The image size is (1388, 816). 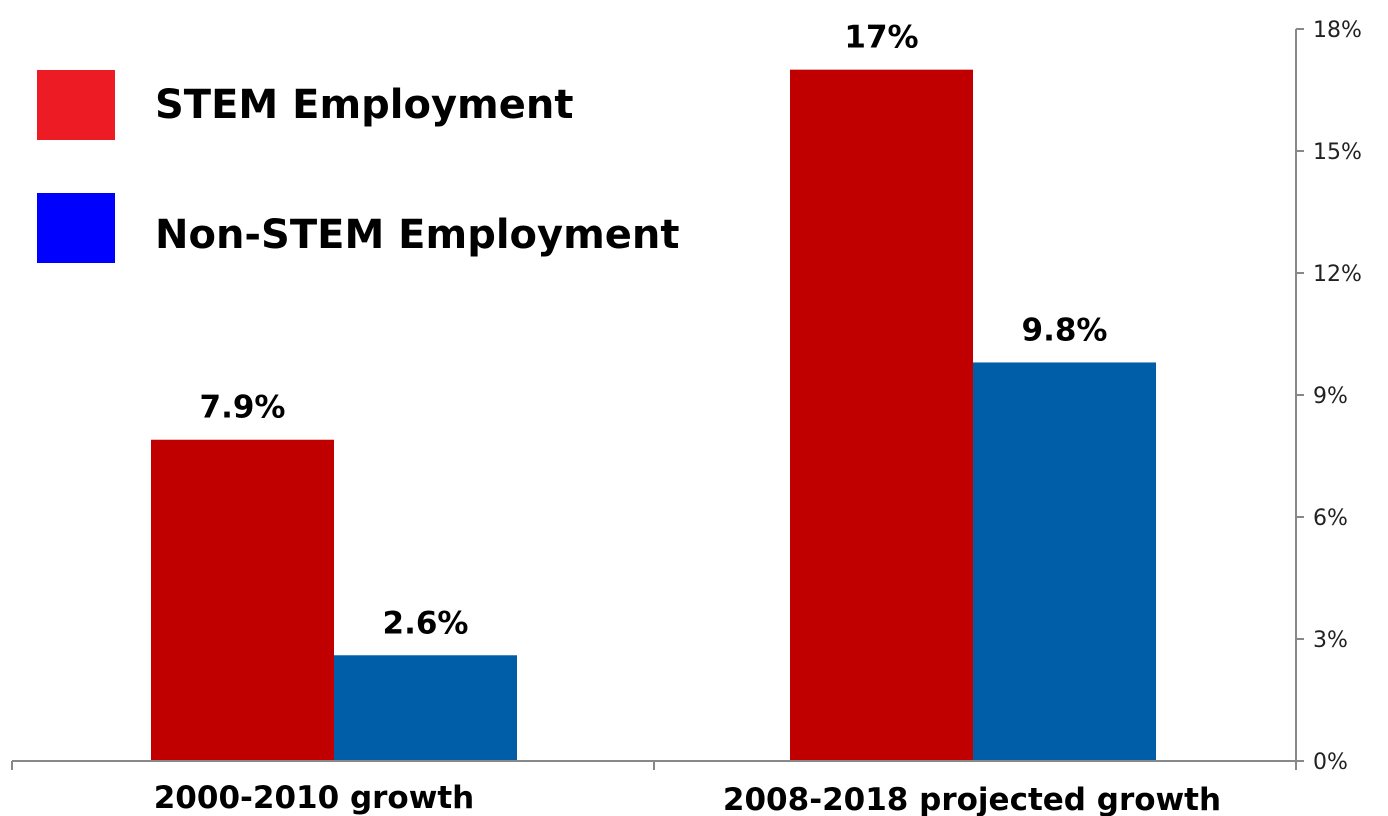 I want to click on bar-stem-2000-2010, so click(x=242, y=600).